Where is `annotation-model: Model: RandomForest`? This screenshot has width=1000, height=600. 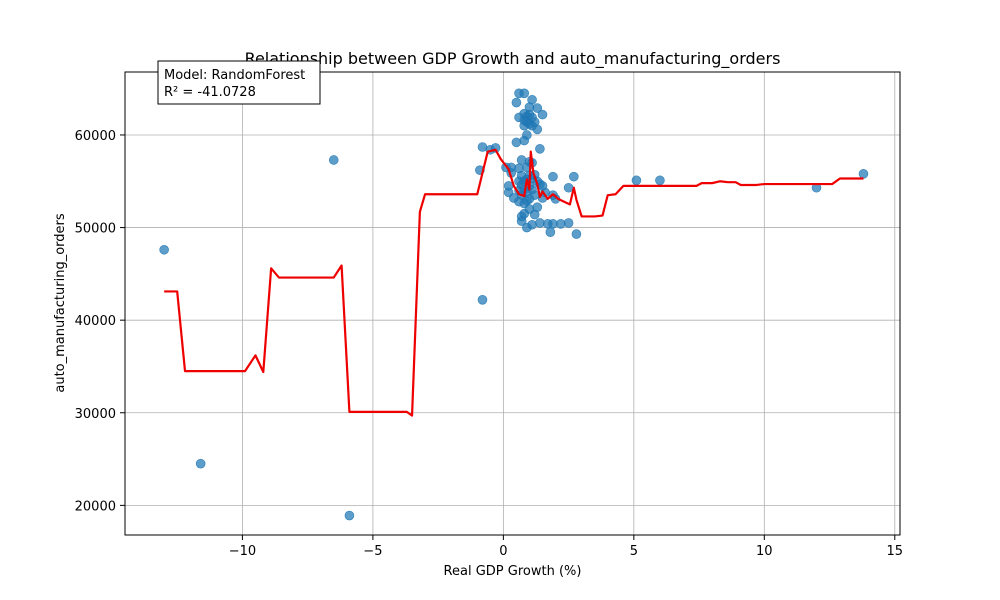
annotation-model: Model: RandomForest is located at coordinates (234, 75).